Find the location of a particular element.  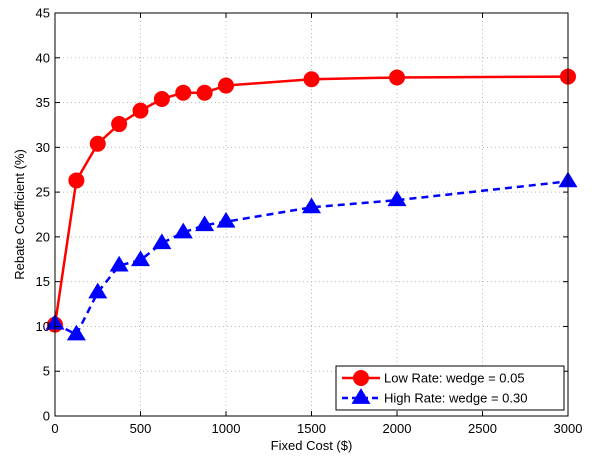

legend-item: High Rate: wedge = 0.30 is located at coordinates (434, 397).